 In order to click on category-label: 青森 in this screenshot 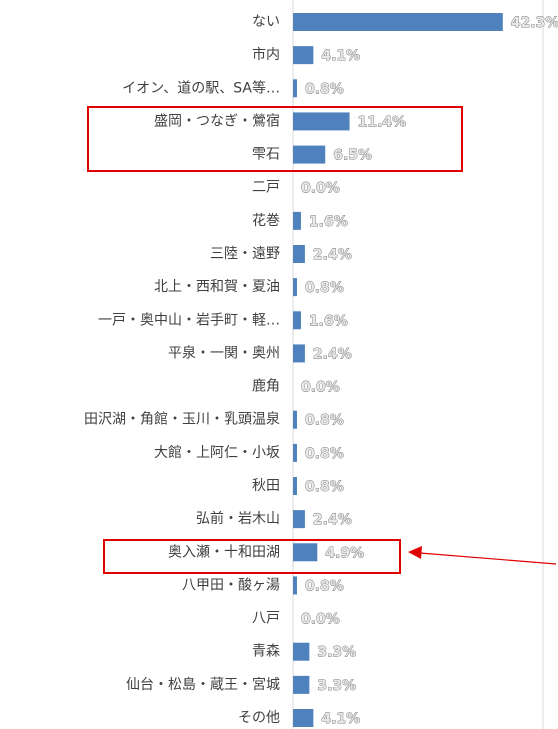, I will do `click(266, 652)`.